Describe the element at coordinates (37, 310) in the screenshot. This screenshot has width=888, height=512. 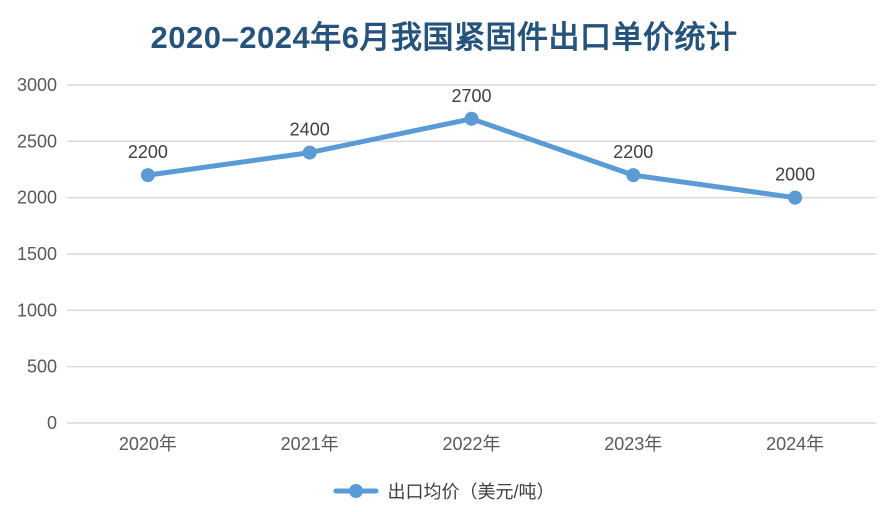
I see `y-tick-label: 1000` at that location.